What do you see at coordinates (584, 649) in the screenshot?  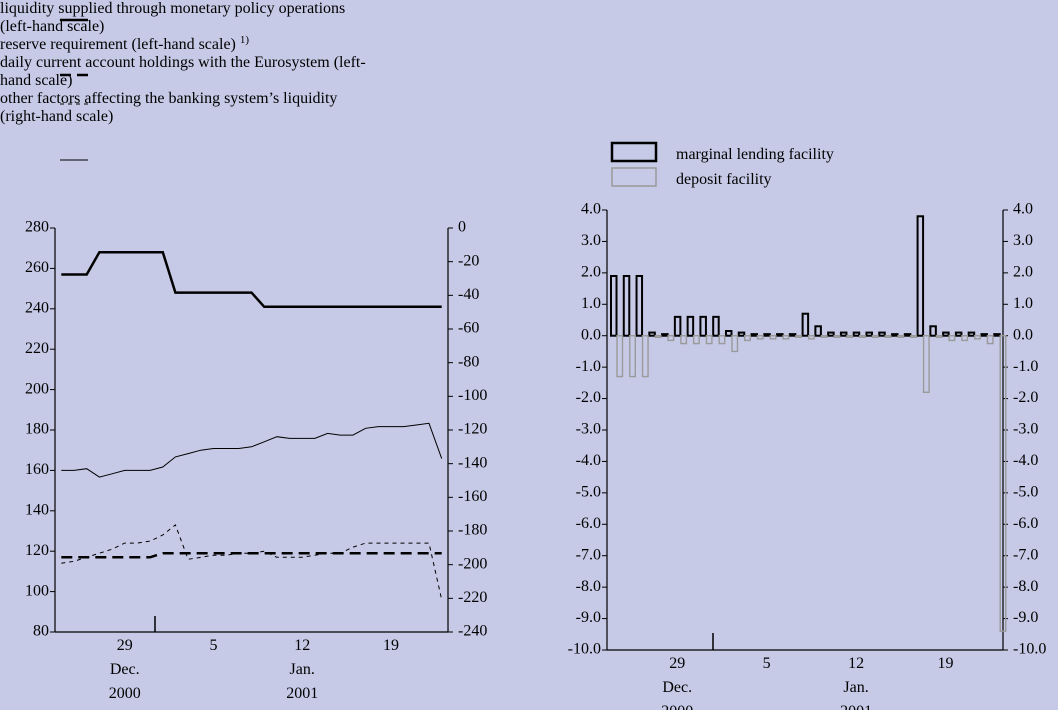 I see `y-tick-label: -10.0` at bounding box center [584, 649].